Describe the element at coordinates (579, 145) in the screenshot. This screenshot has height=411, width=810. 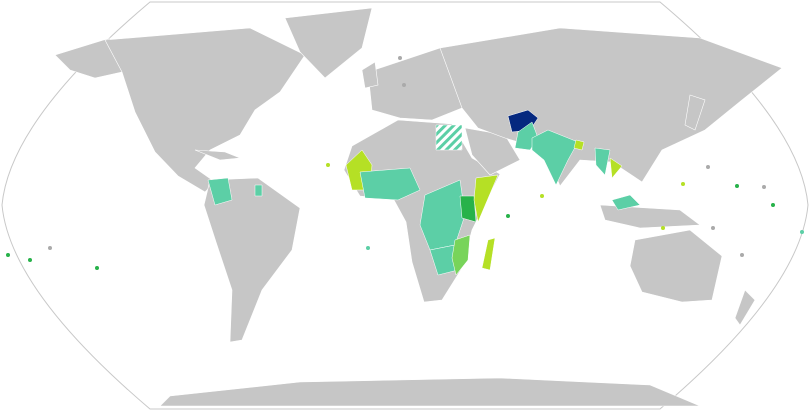
I see `country-bangladesh` at that location.